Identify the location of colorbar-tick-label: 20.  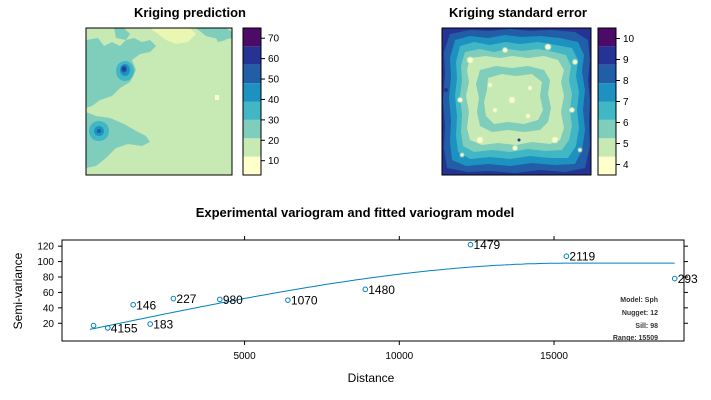
(274, 141).